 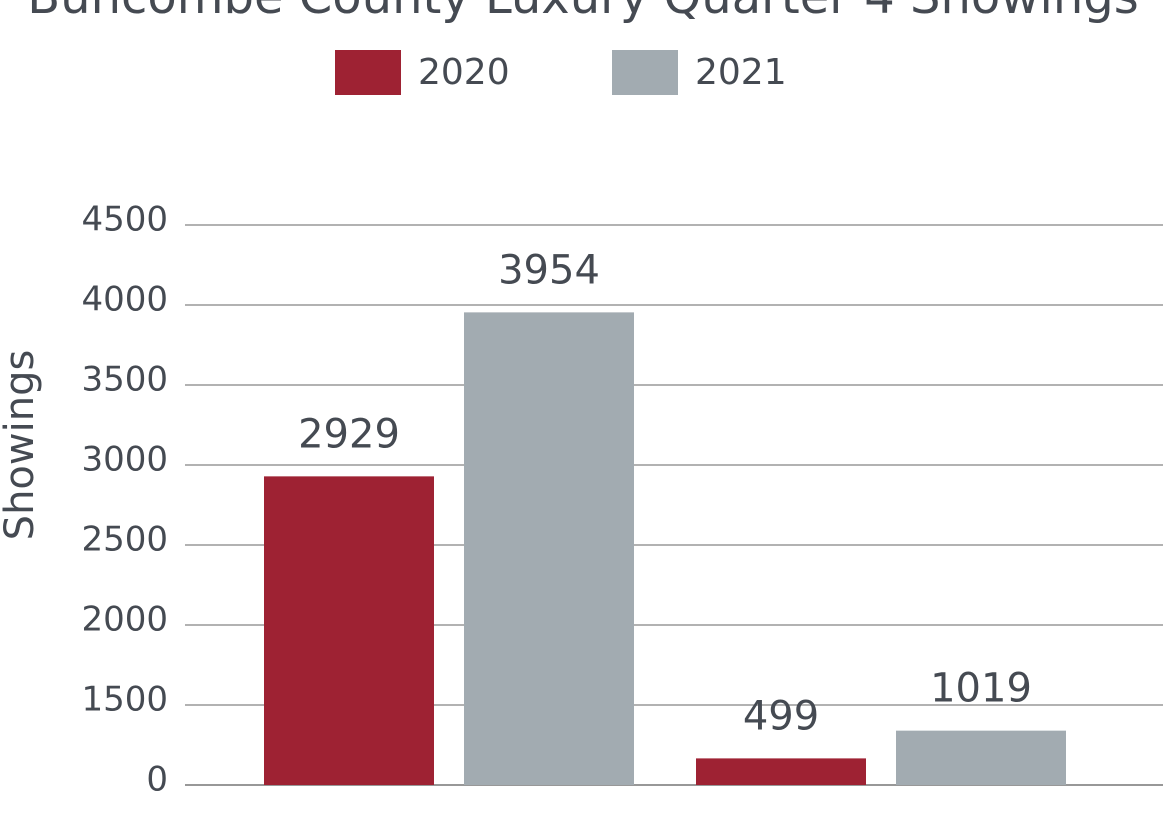 What do you see at coordinates (124, 540) in the screenshot?
I see `y-tick-label: 2500` at bounding box center [124, 540].